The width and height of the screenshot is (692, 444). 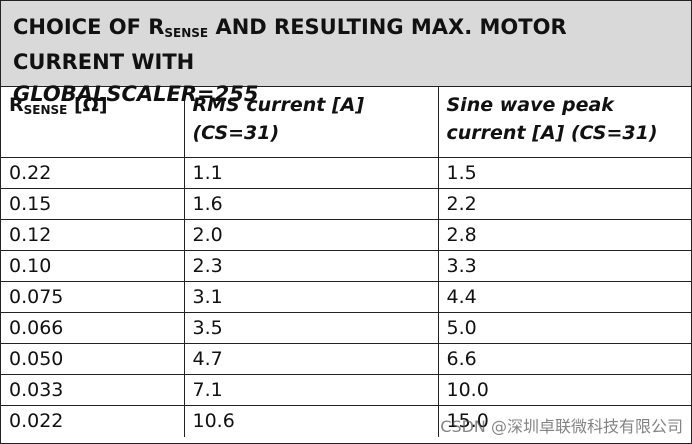 I want to click on table-cell: 7.1, so click(x=311, y=390).